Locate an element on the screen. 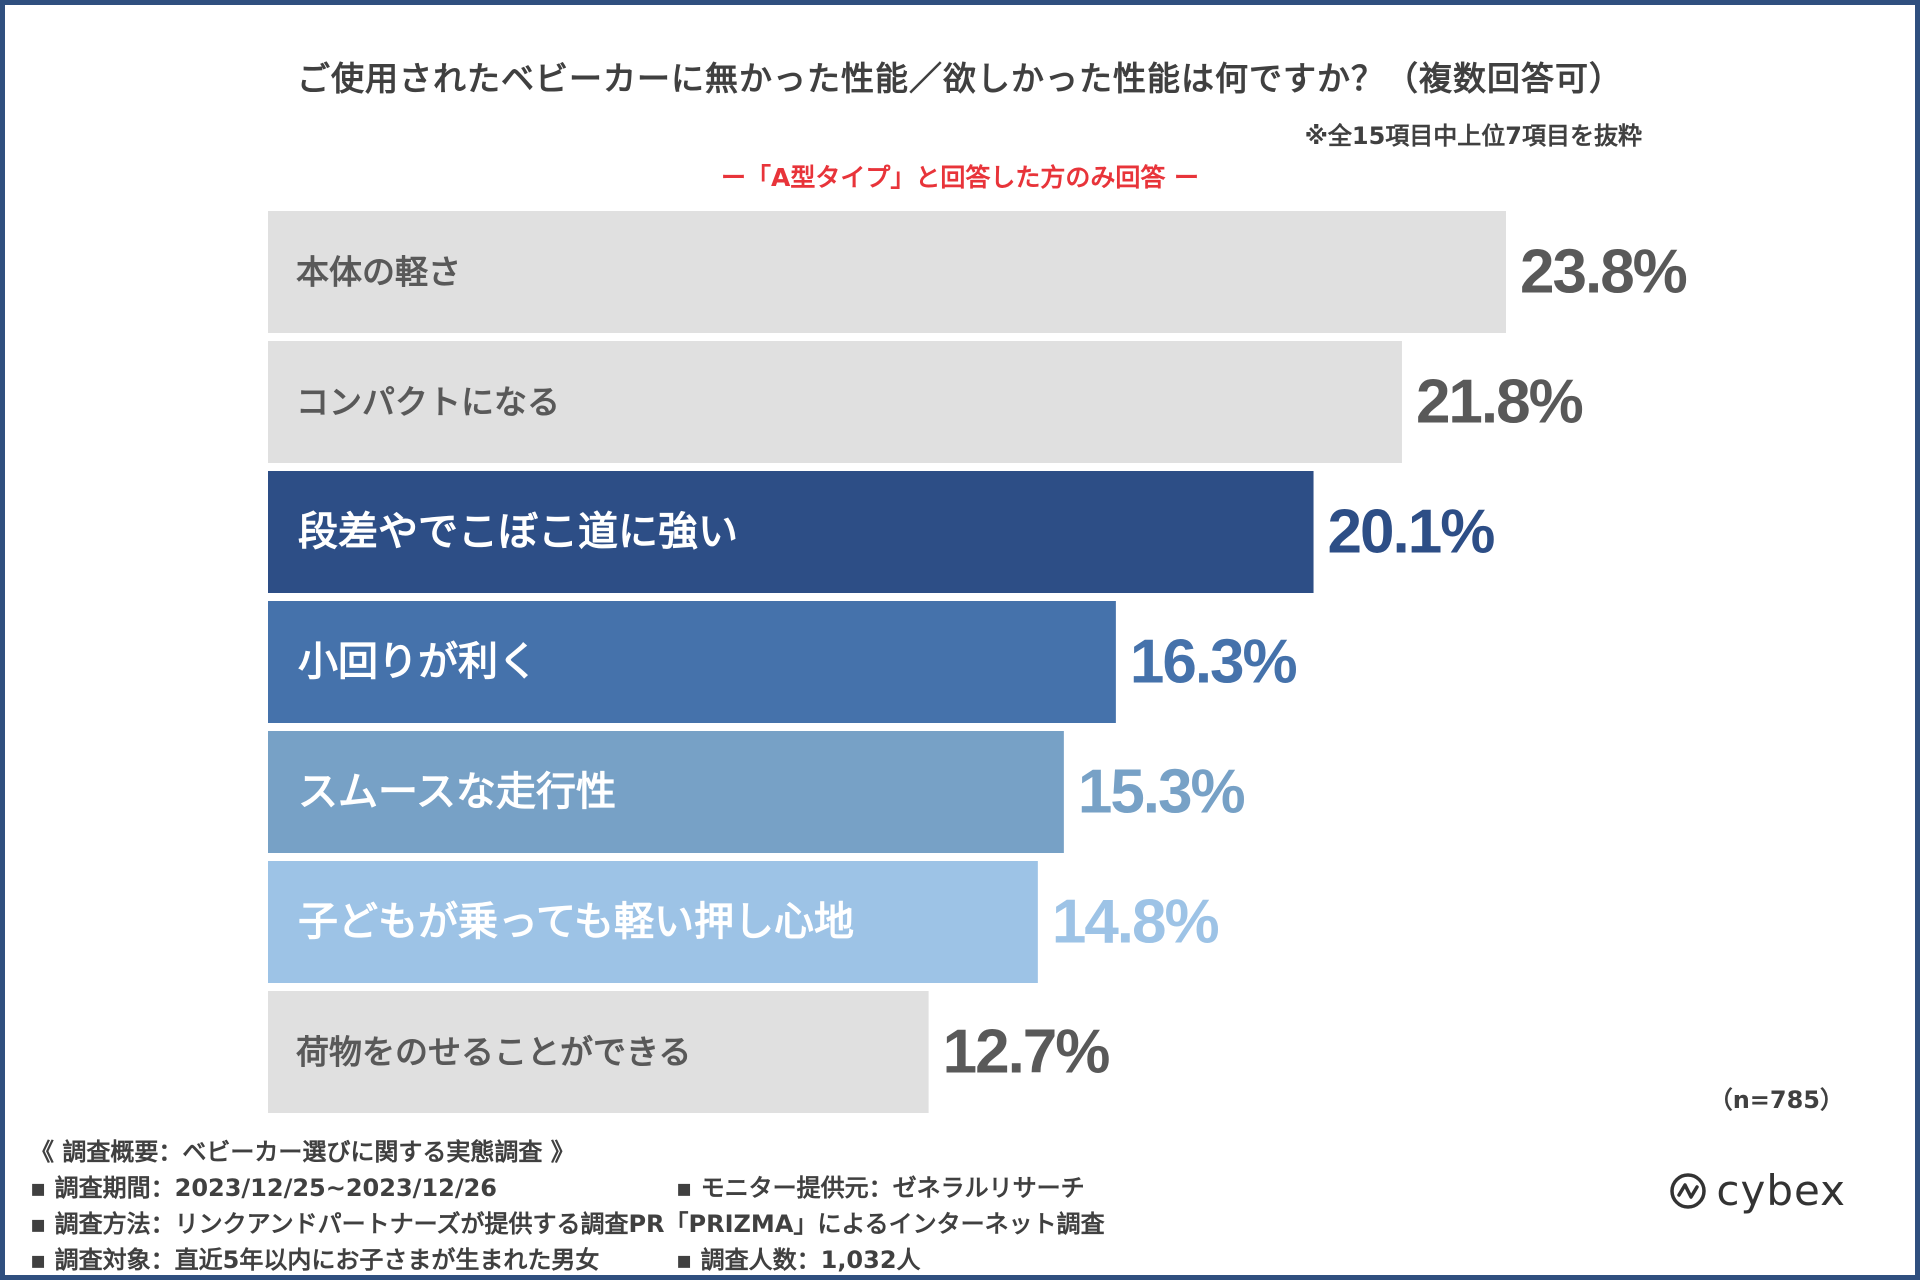  survey-count: ▪ 調査人数：1,032人 is located at coordinates (798, 1260).